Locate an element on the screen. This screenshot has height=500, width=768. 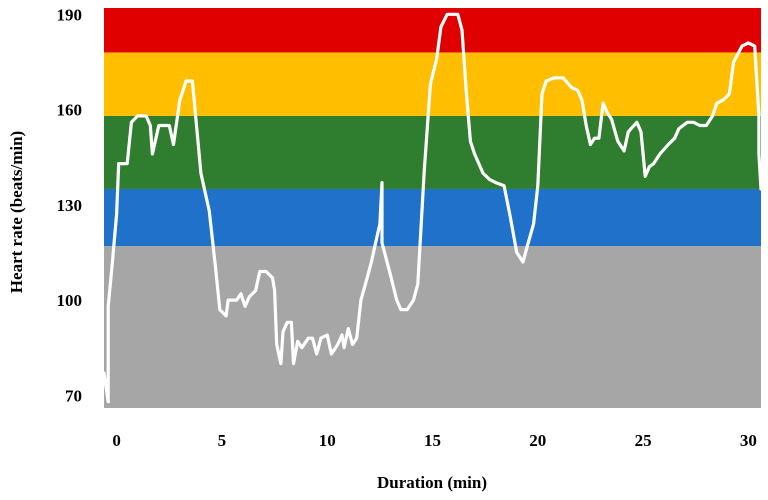
x-tick-label: 15 is located at coordinates (432, 440).